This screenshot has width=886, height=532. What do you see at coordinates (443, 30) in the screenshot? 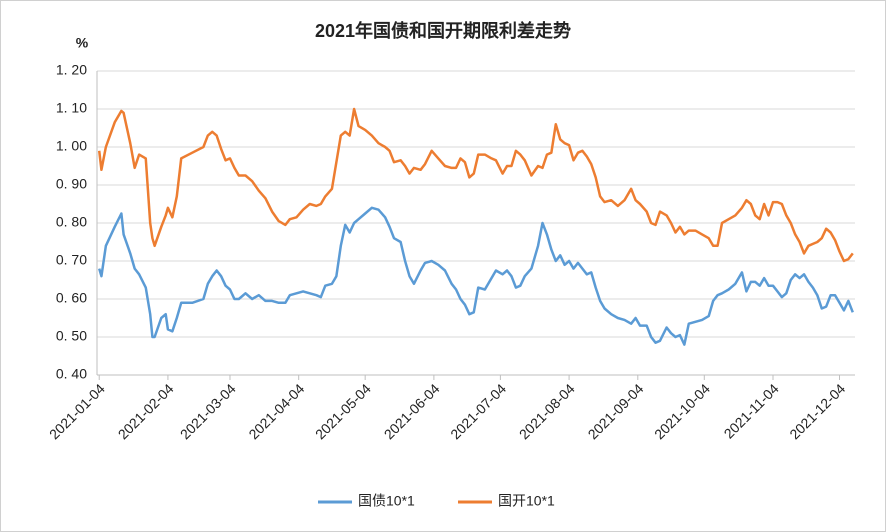
I see `chart-title: 2021年国债和国开期限利差走势` at bounding box center [443, 30].